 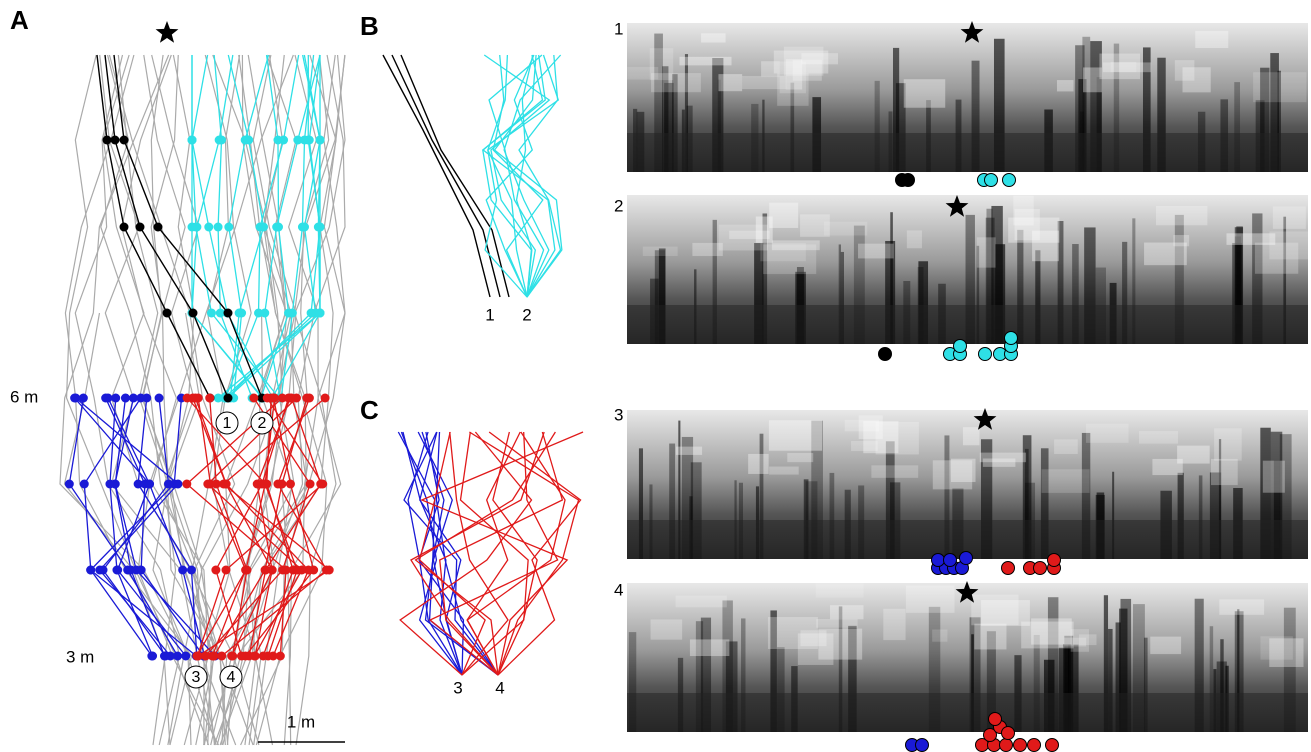 I want to click on marker-circle, so click(x=227, y=423).